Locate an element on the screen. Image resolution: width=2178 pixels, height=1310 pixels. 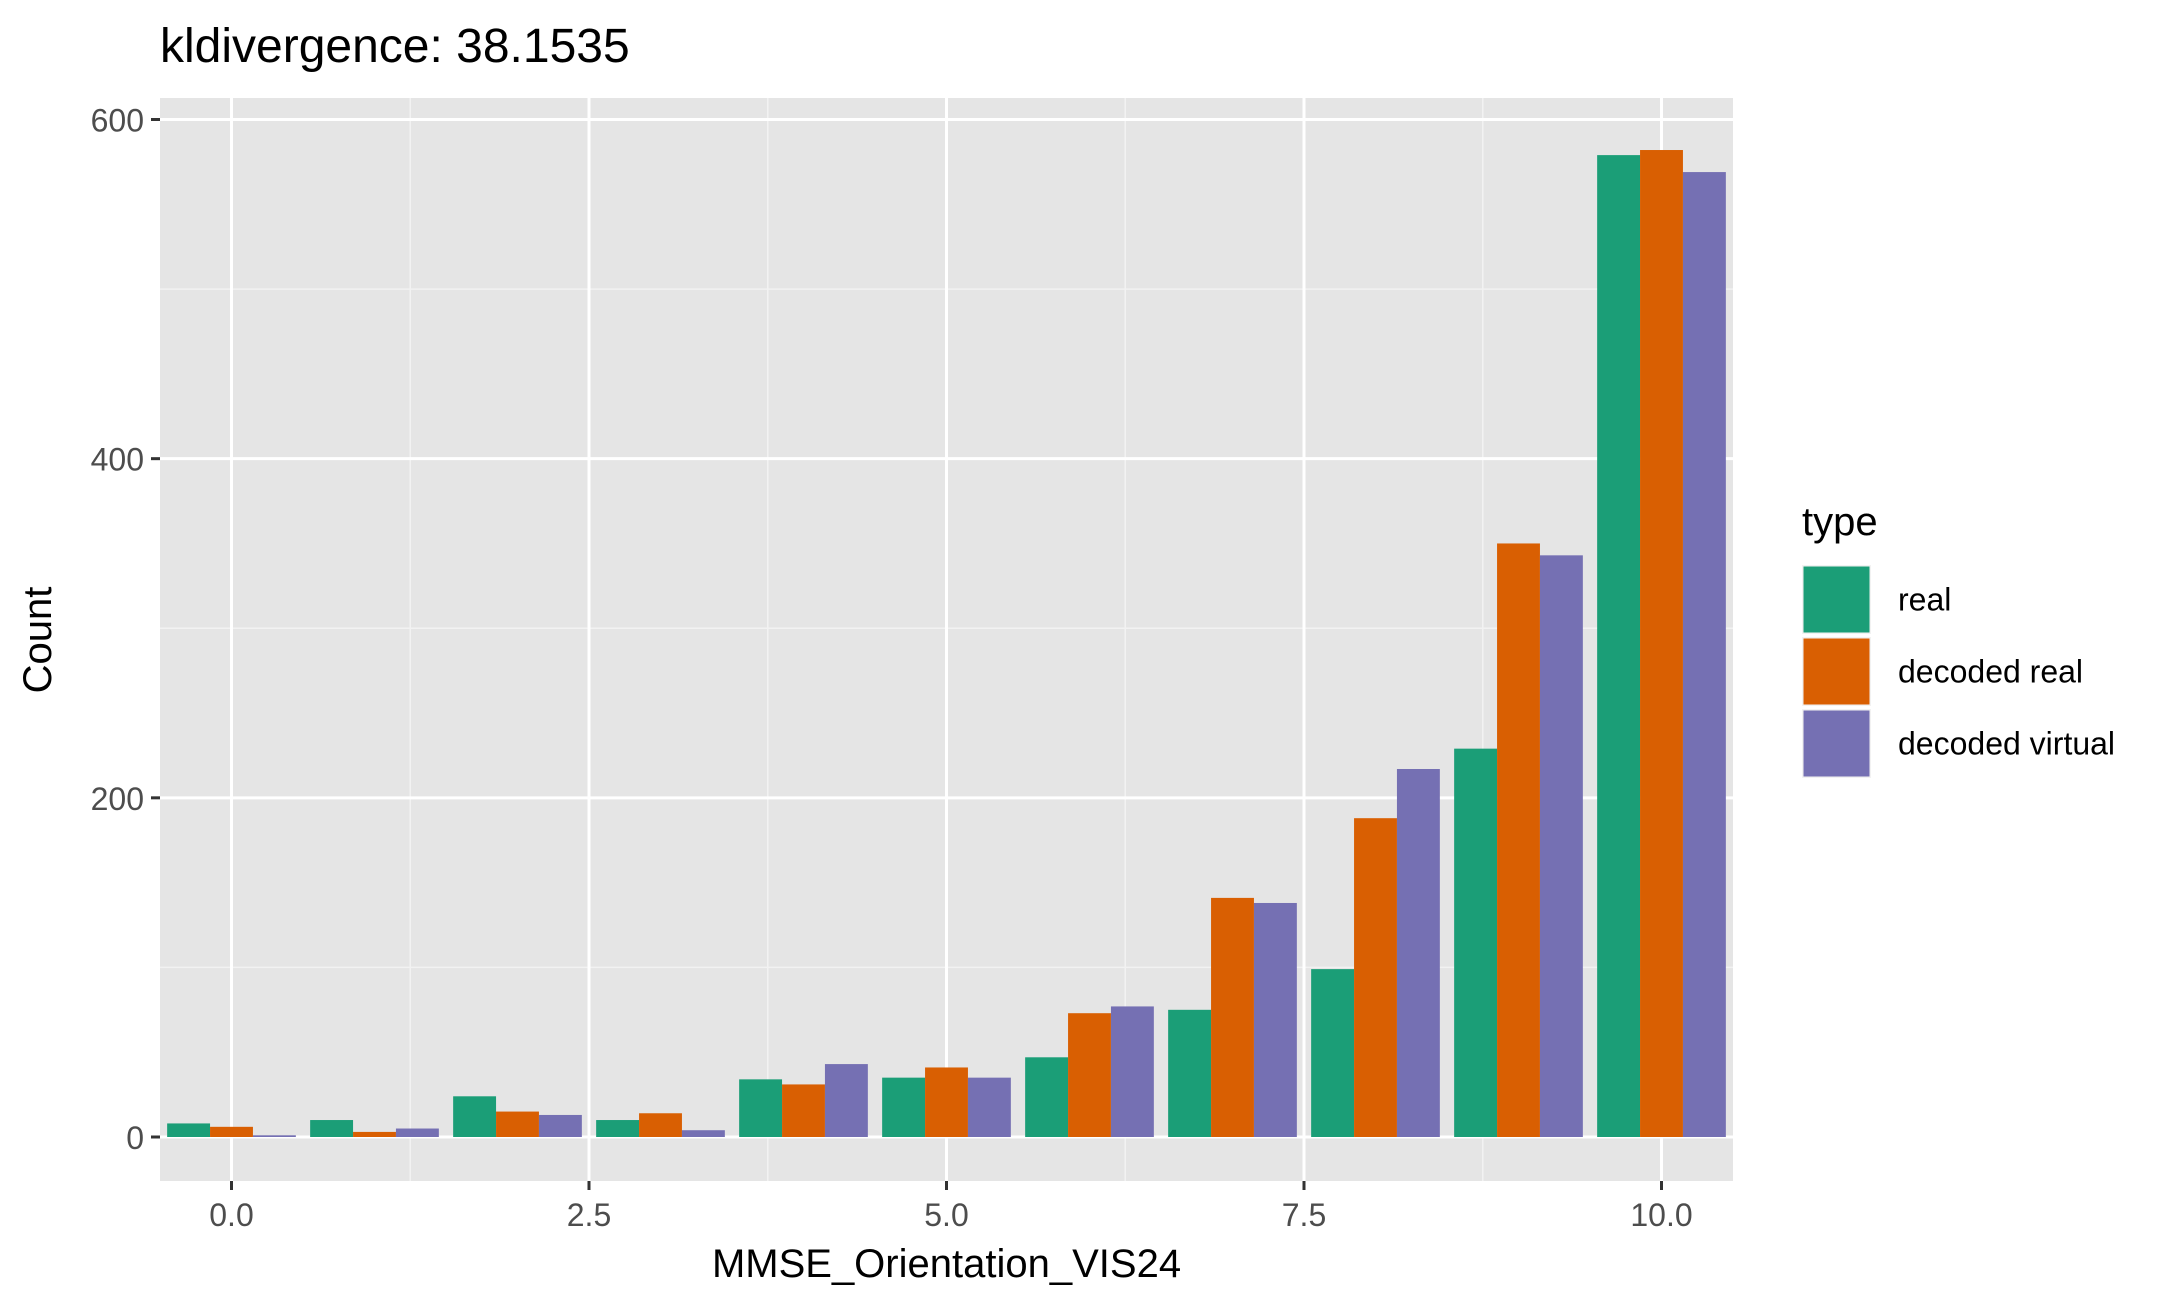
y-axis-label: Count is located at coordinates (38, 640).